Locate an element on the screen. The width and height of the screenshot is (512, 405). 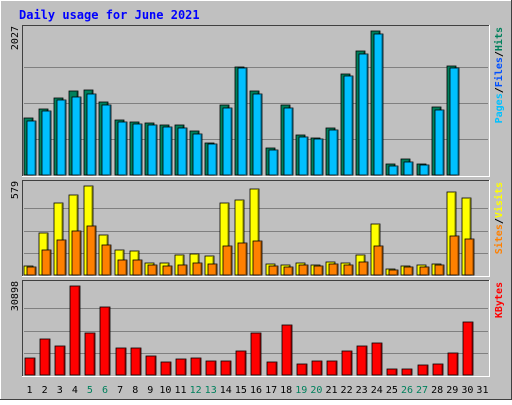
x-tick-label: 28 is located at coordinates (437, 390).